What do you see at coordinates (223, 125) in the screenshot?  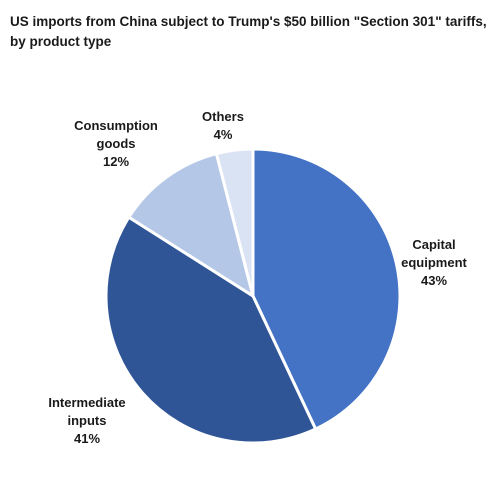 I see `slice-label-others: Others 4%` at bounding box center [223, 125].